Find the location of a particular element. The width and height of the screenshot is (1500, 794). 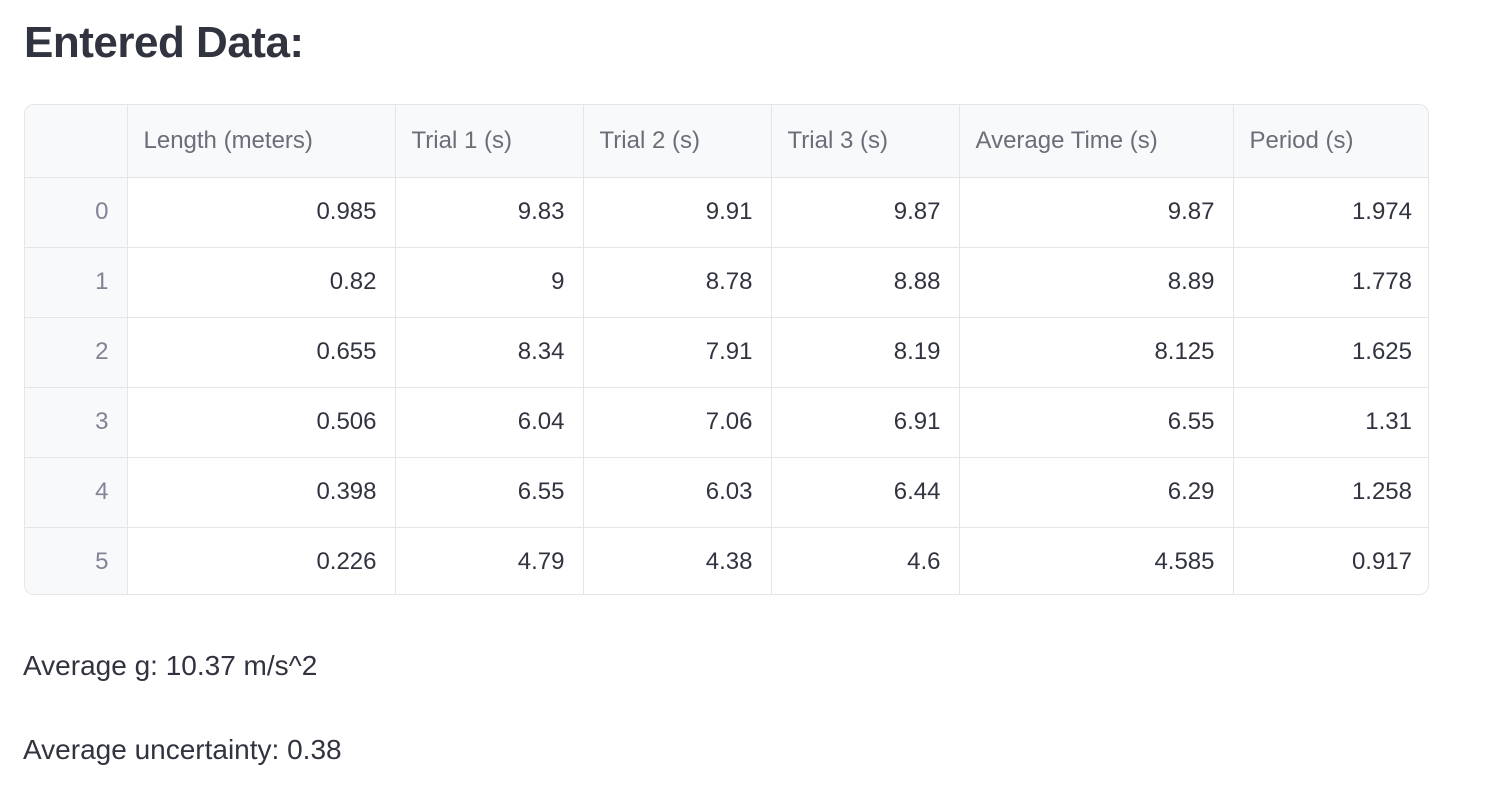

row-index: 5 is located at coordinates (76, 560).